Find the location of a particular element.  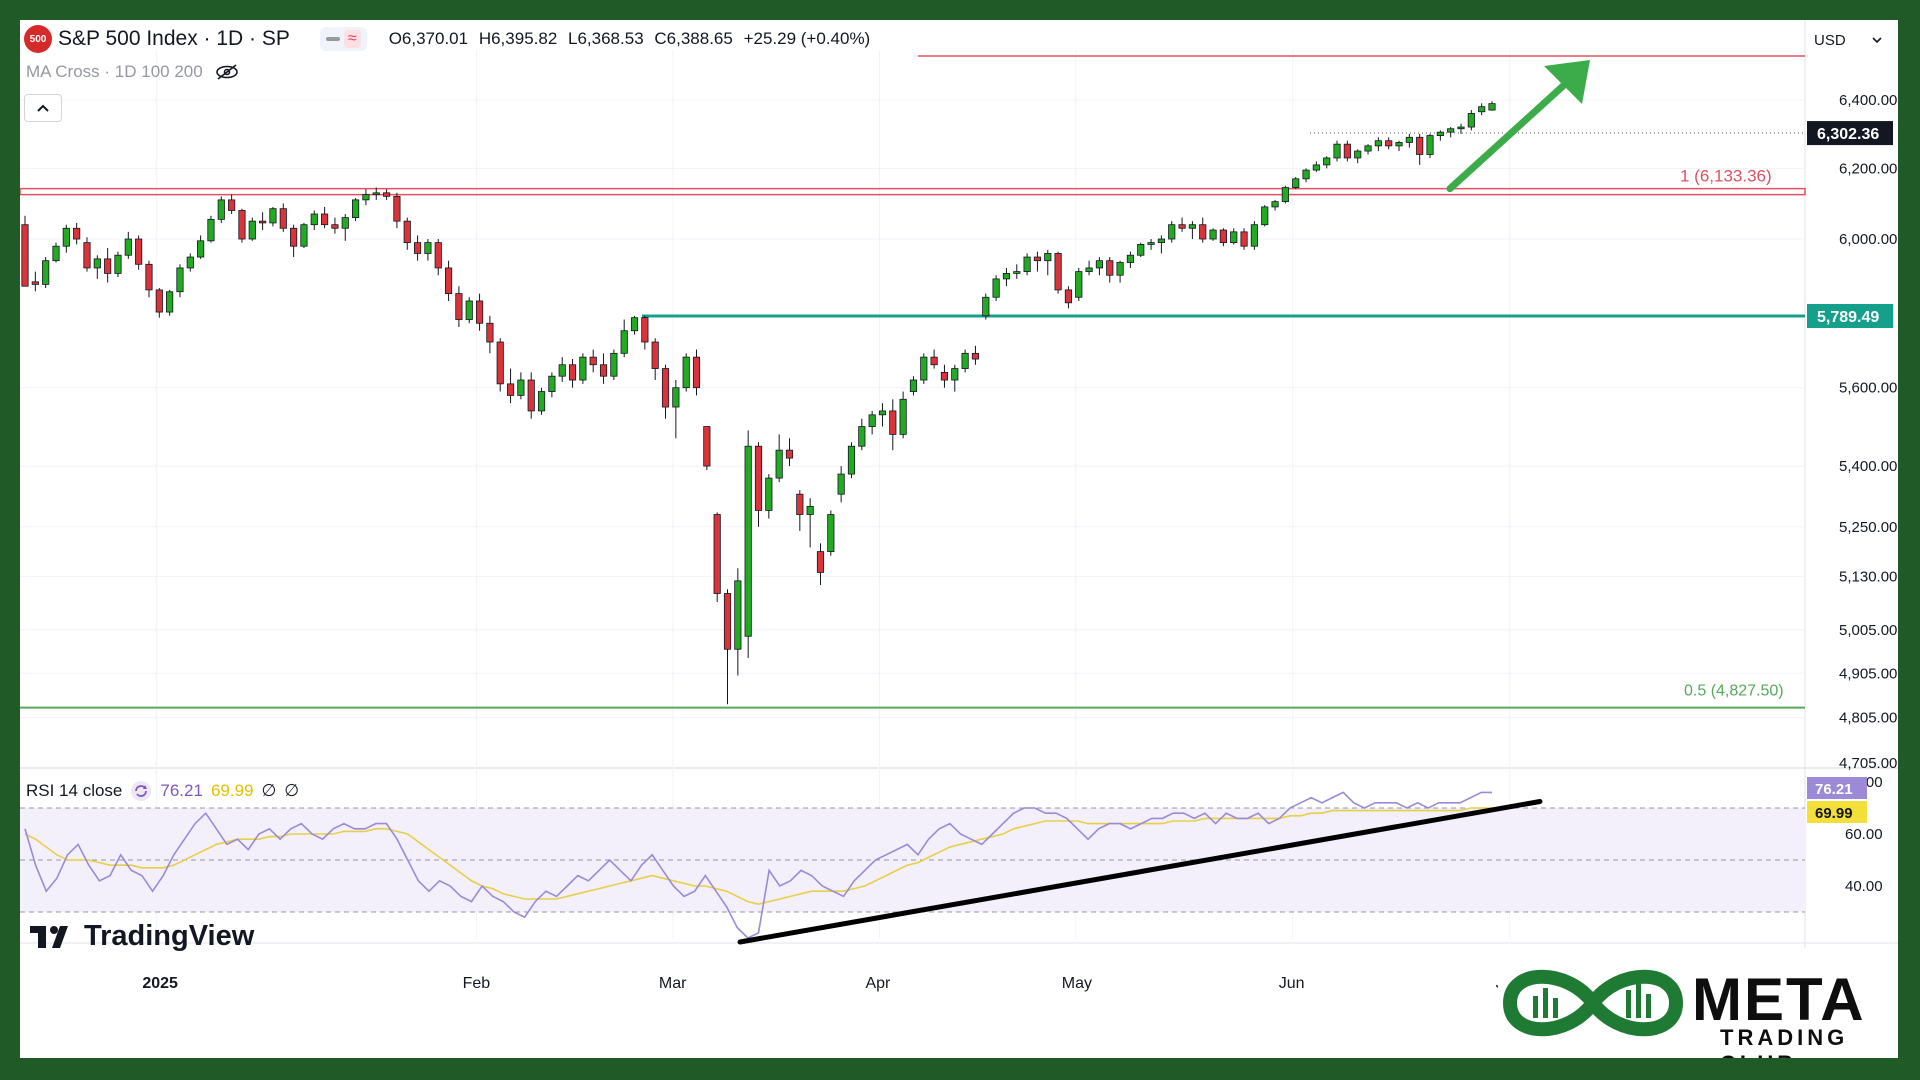

meta-logo-icon is located at coordinates (1593, 1003).